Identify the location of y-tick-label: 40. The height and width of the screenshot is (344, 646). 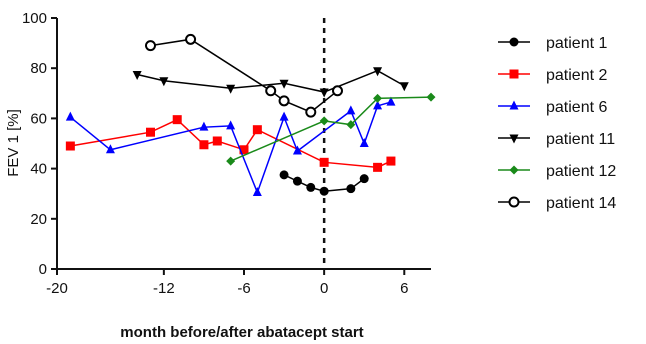
(38, 169).